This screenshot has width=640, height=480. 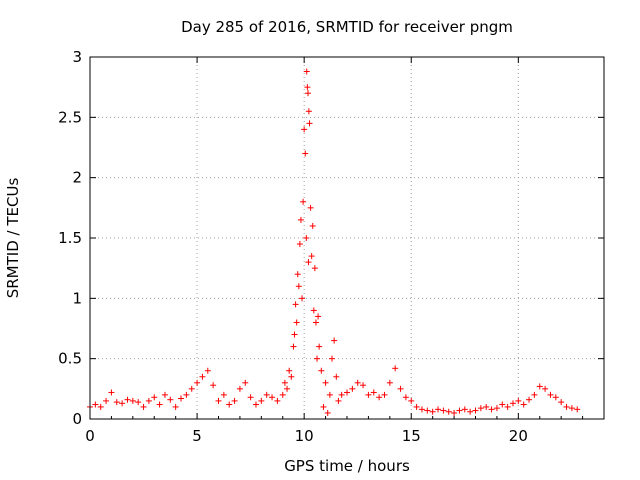 I want to click on y-tick-label: 1.5, so click(x=70, y=238).